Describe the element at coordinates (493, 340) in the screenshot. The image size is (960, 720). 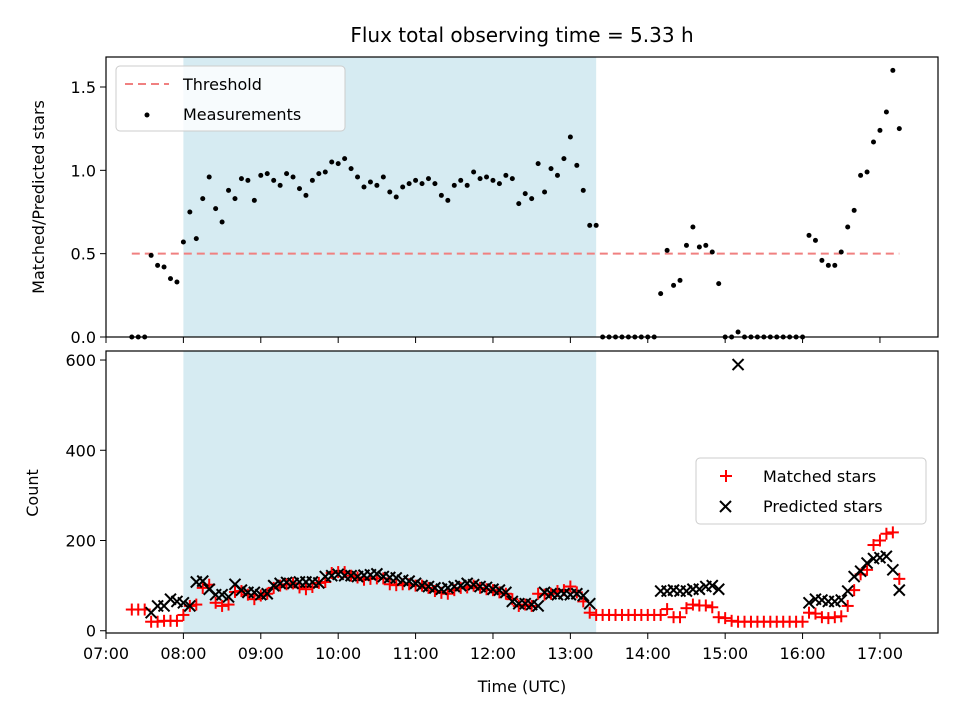
I see `top-x-ticks` at that location.